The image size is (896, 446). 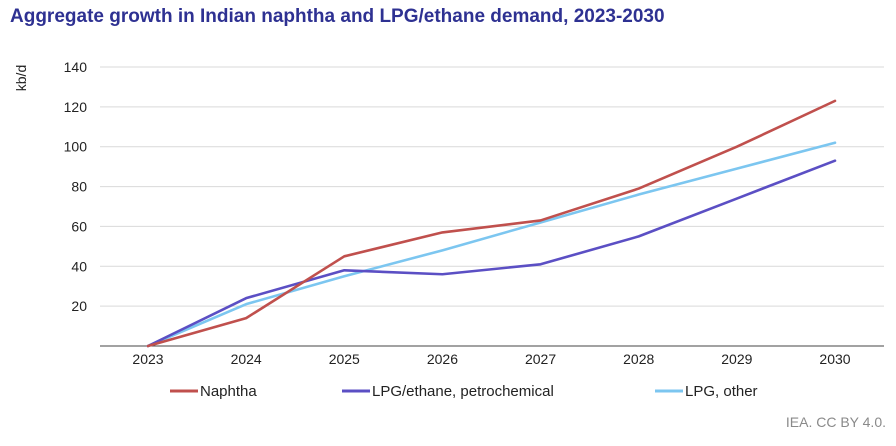 I want to click on x-tick-label: 2027, so click(x=540, y=359).